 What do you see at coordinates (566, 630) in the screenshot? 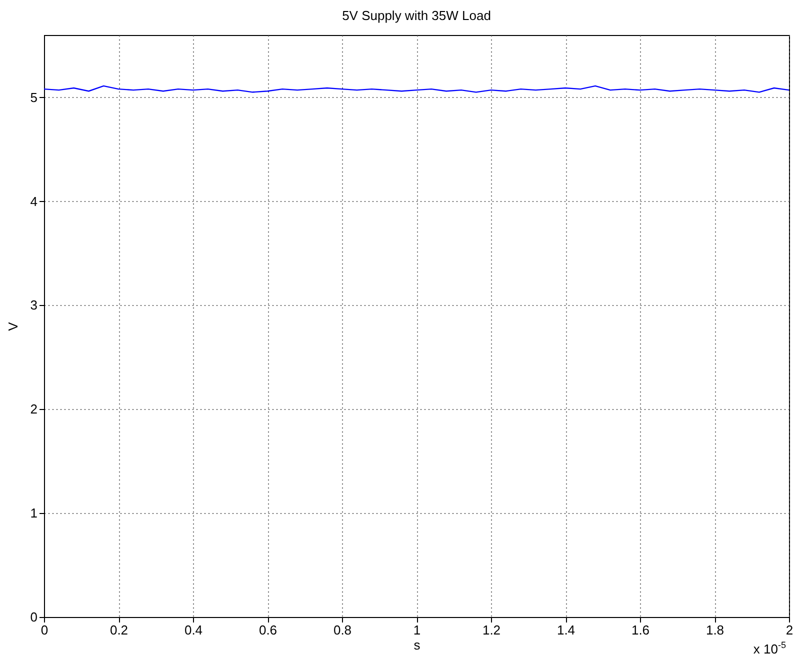
I see `x-tick-label: 1.4` at bounding box center [566, 630].